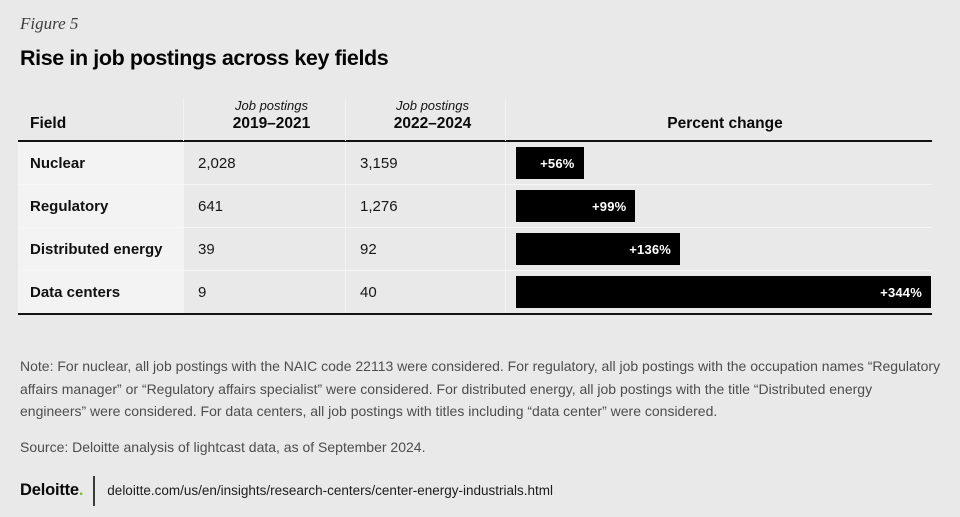 Image resolution: width=960 pixels, height=517 pixels. Describe the element at coordinates (271, 105) in the screenshot. I see `header-postings-2019-2021-sub: Job postings` at that location.